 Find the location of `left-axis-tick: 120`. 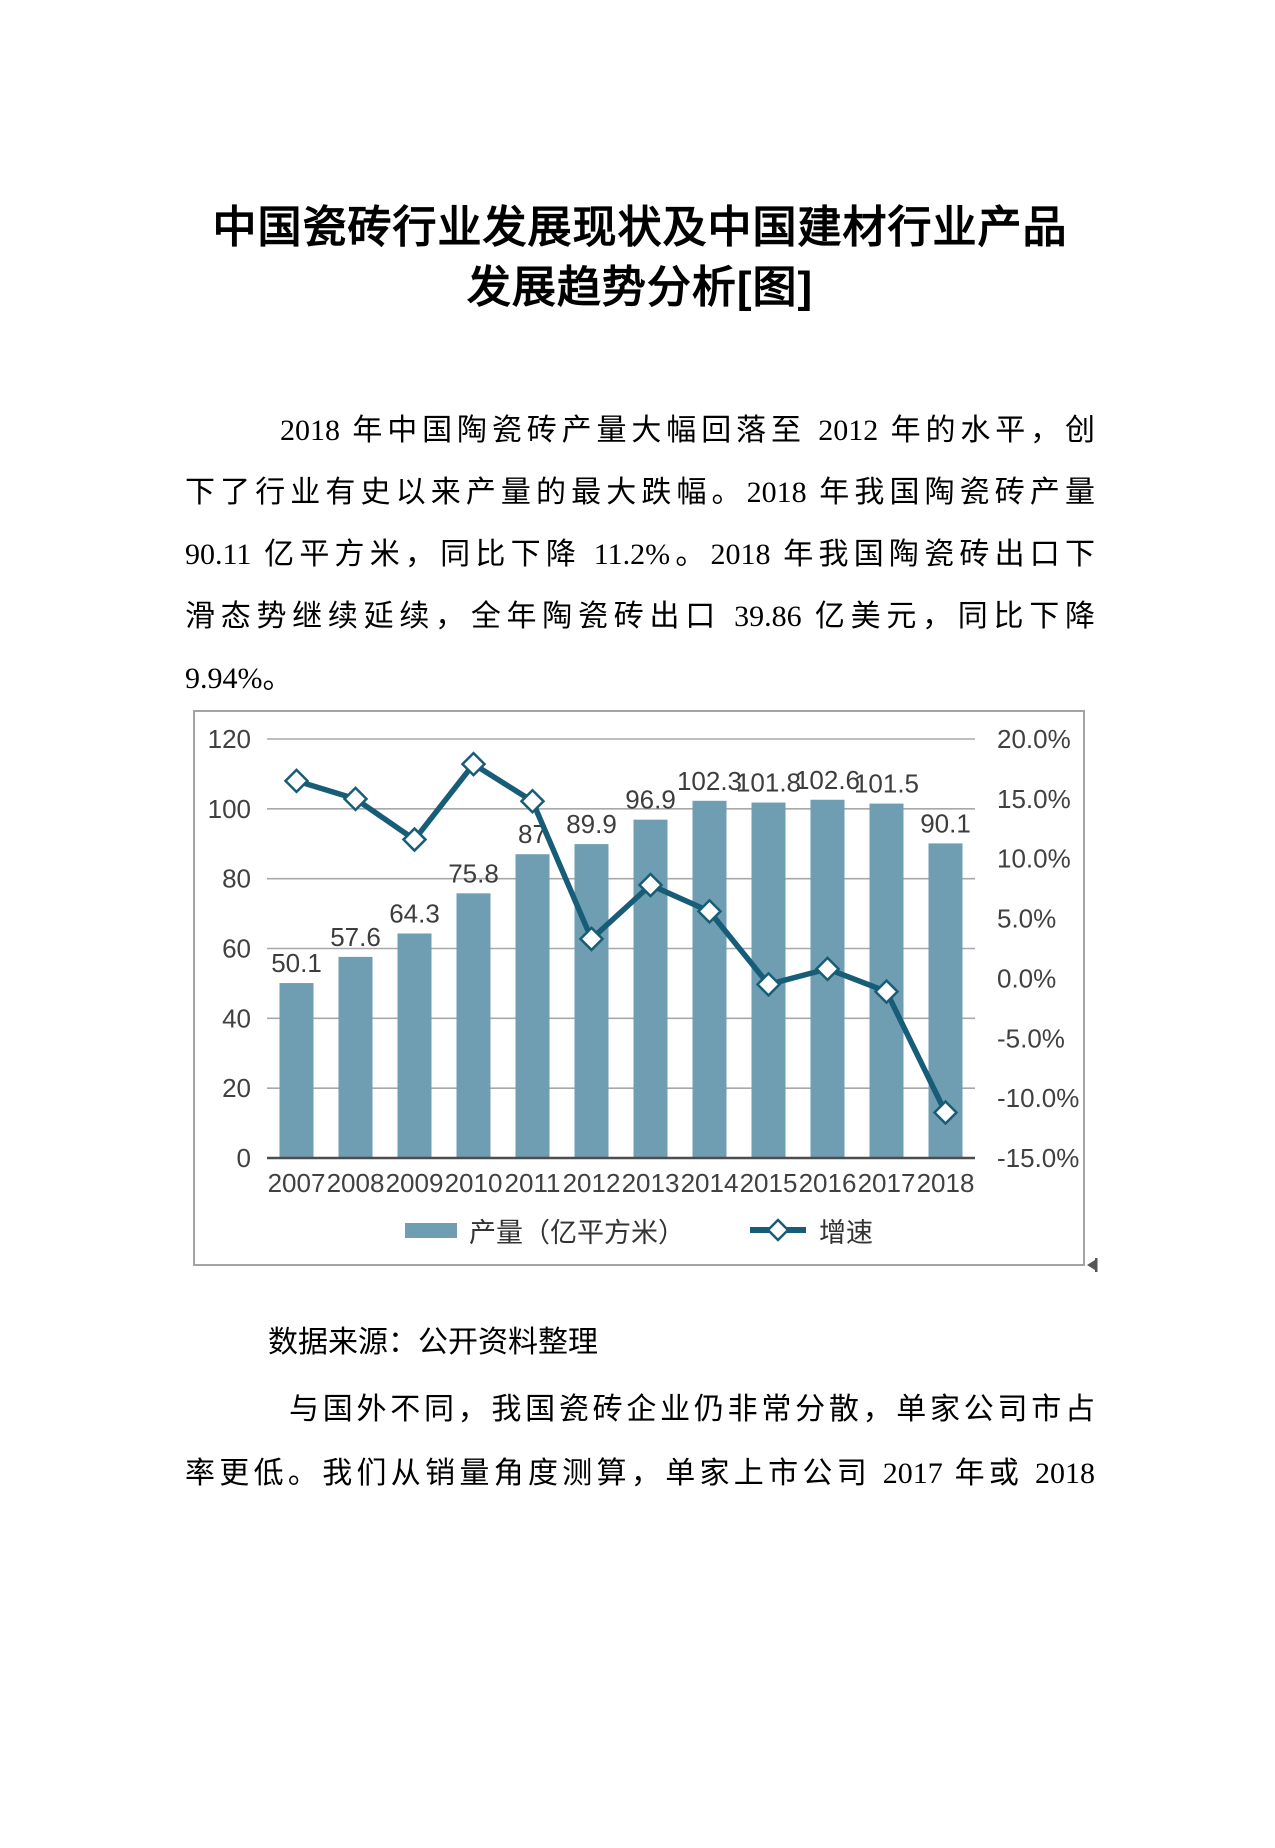

left-axis-tick: 120 is located at coordinates (229, 739).